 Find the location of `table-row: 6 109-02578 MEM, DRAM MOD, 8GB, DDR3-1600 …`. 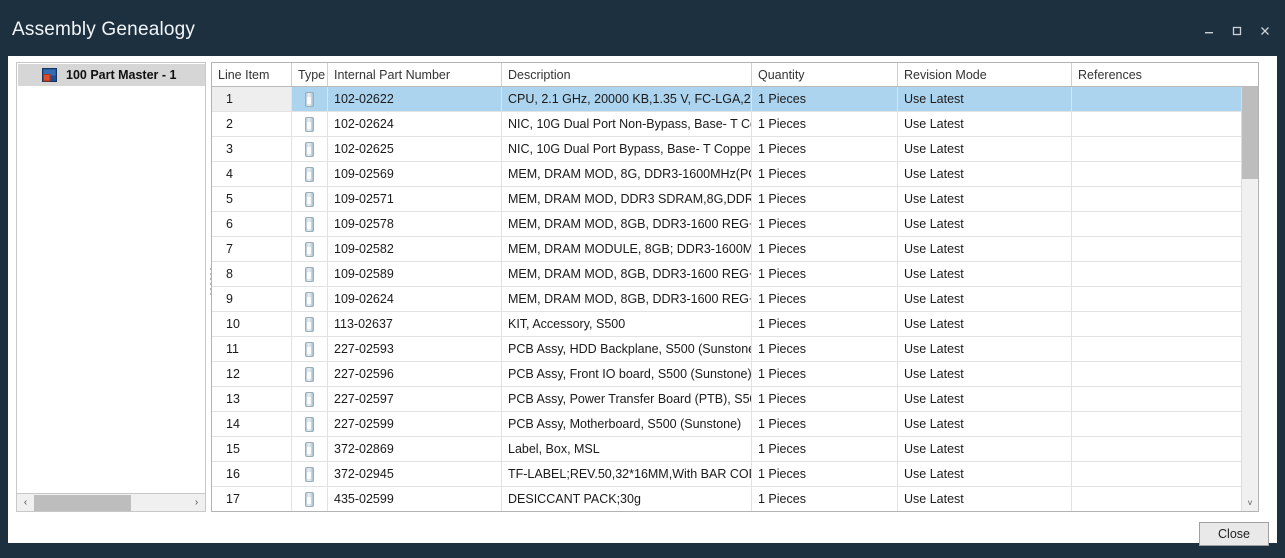

table-row: 6 109-02578 MEM, DRAM MOD, 8GB, DDR3-1600 … is located at coordinates (735, 224).